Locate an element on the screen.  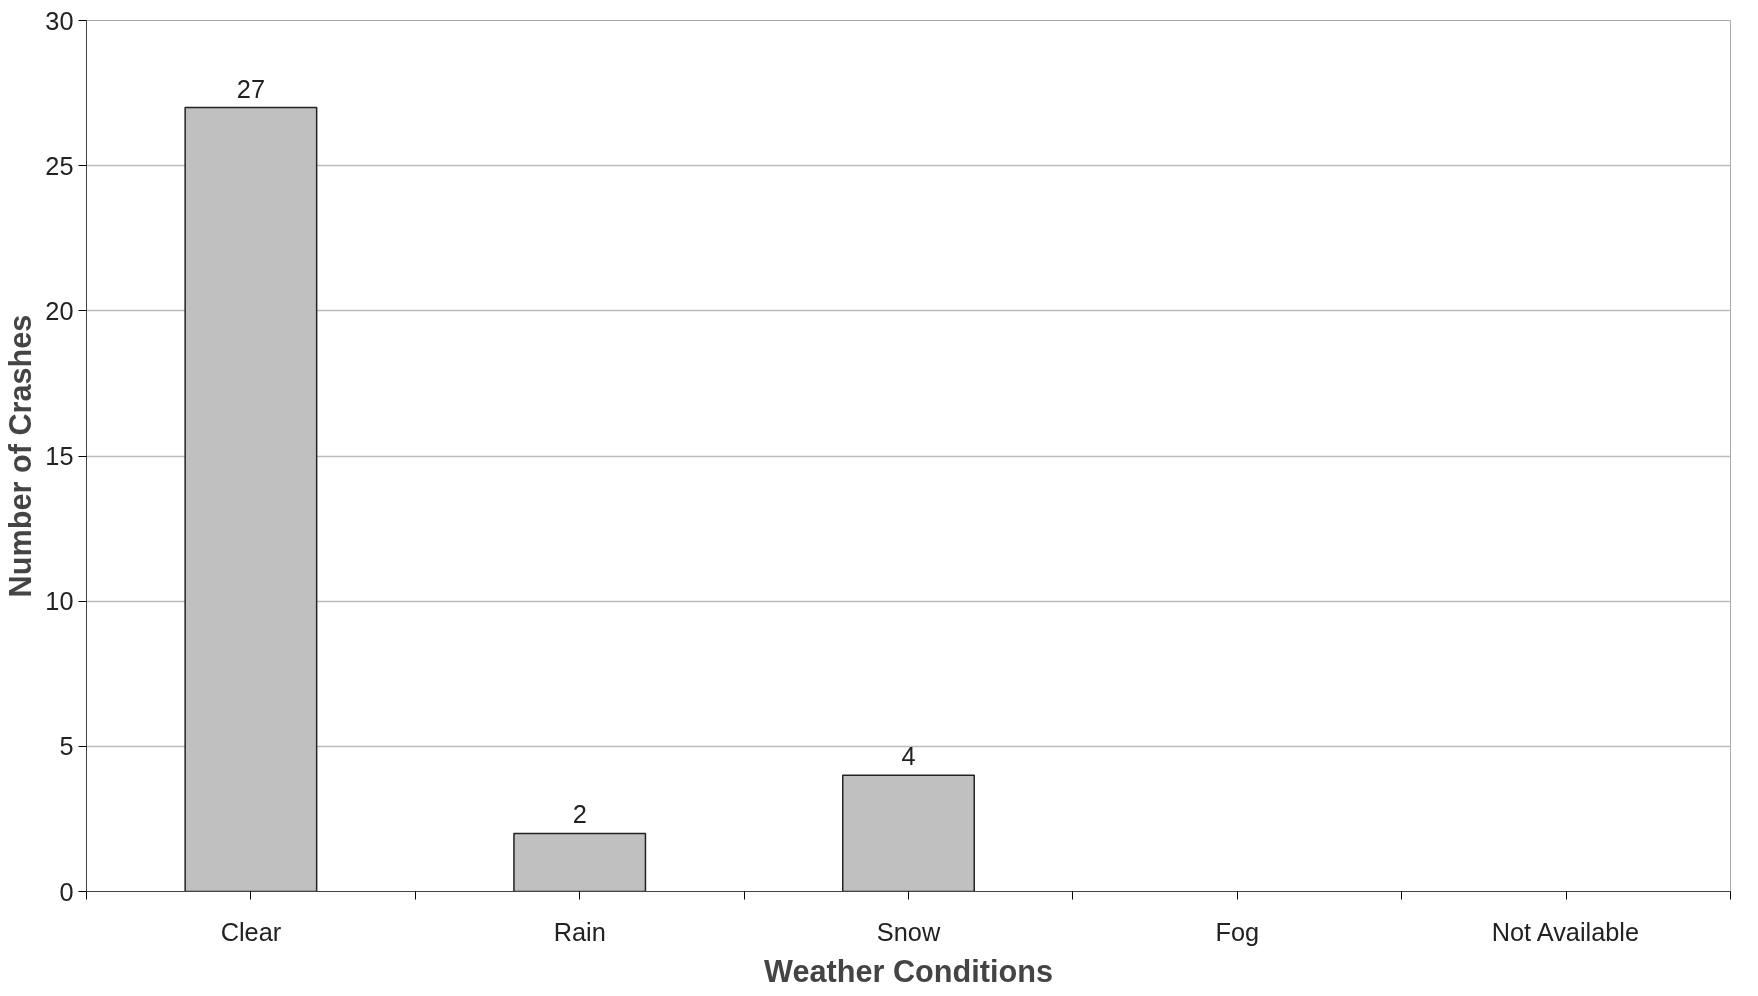
data-label: 4 is located at coordinates (908, 756).